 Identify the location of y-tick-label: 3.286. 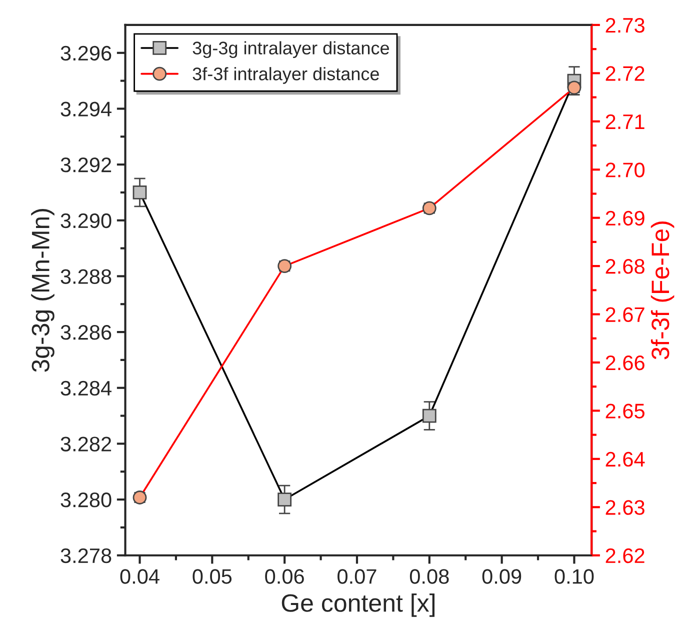
(86, 332).